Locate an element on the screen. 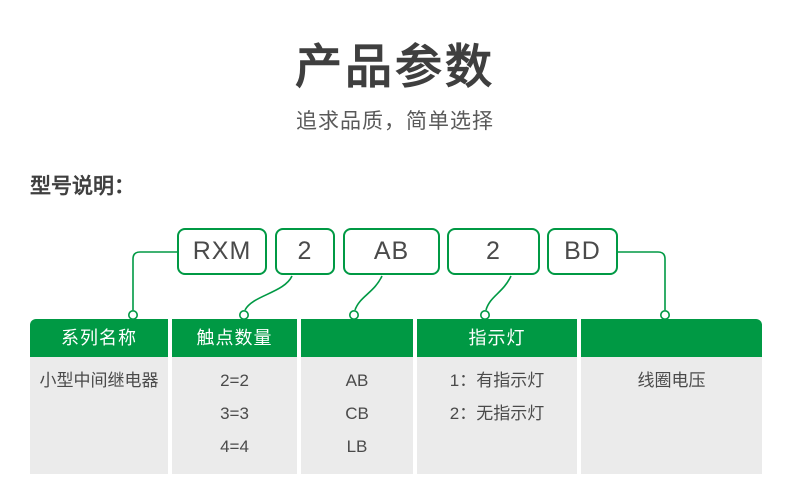 This screenshot has width=790, height=503. table-cell: 4=4 is located at coordinates (234, 446).